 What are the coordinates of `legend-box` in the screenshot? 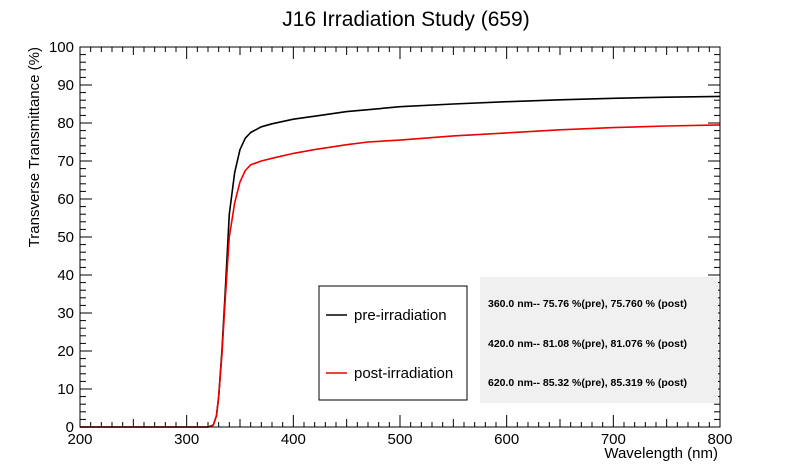 It's located at (393, 343).